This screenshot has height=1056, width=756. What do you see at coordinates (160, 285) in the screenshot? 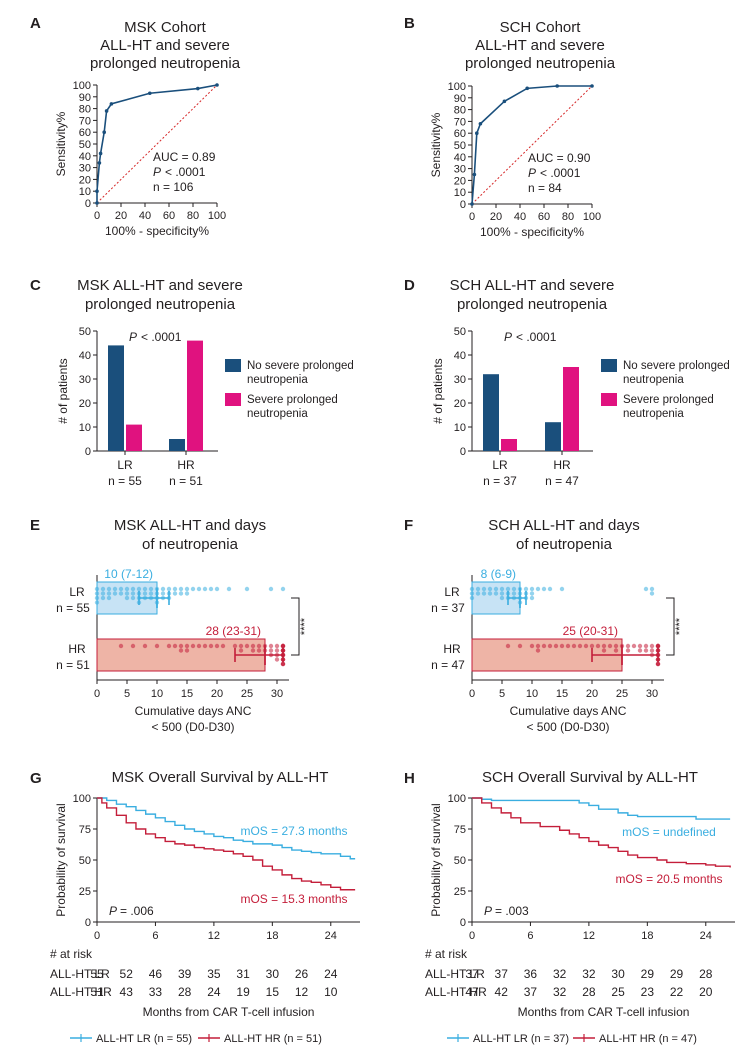
I see `chart-title: MSK ALL-HT and severe` at bounding box center [160, 285].